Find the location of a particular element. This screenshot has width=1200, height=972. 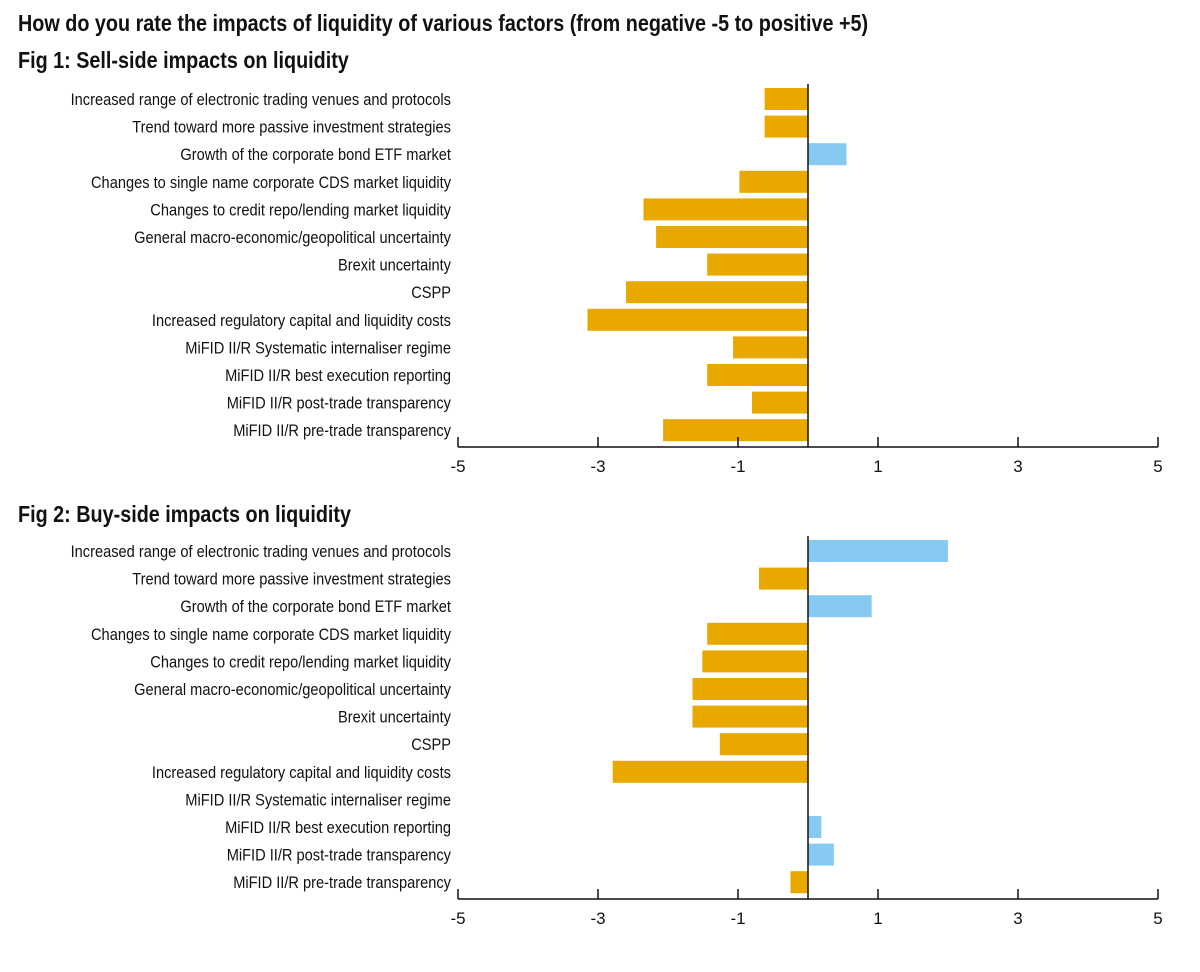

fig2-title: Fig 2: Buy-side impacts on liquidity is located at coordinates (185, 514).